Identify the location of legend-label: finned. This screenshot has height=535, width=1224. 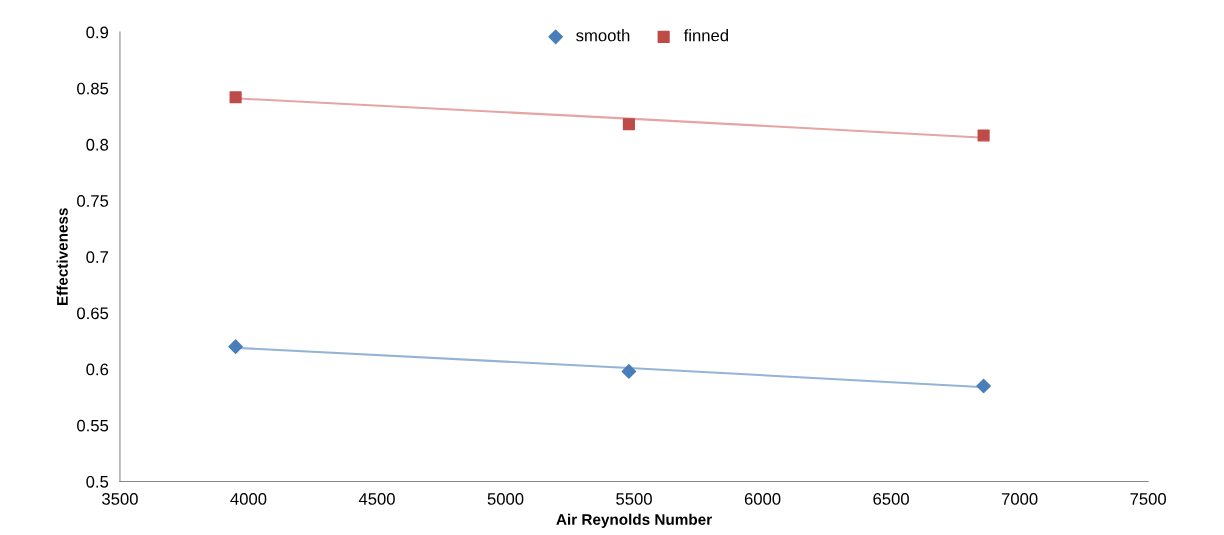
(705, 35).